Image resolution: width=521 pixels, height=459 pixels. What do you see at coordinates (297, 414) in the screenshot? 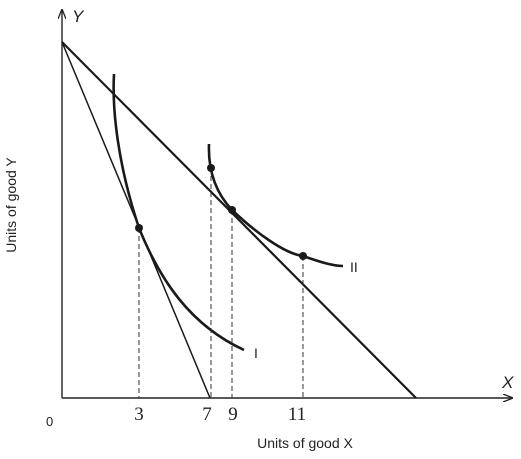
I see `tick-label-11: 11` at bounding box center [297, 414].